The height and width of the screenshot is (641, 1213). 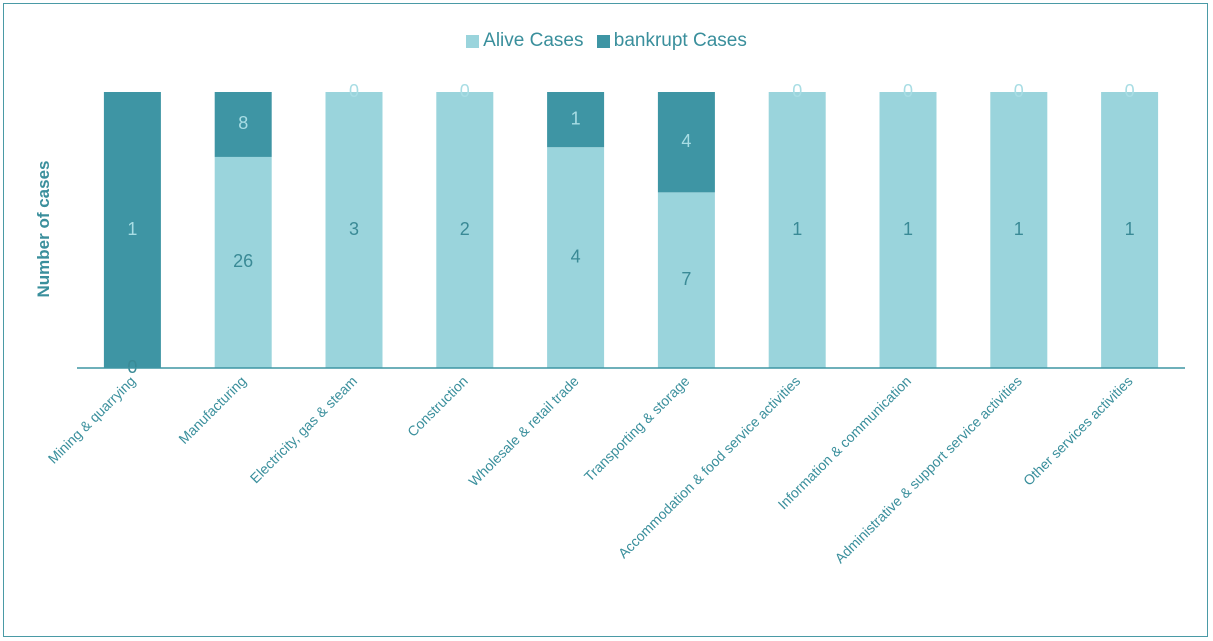 I want to click on data-label-alive-5: 7, so click(x=686, y=279).